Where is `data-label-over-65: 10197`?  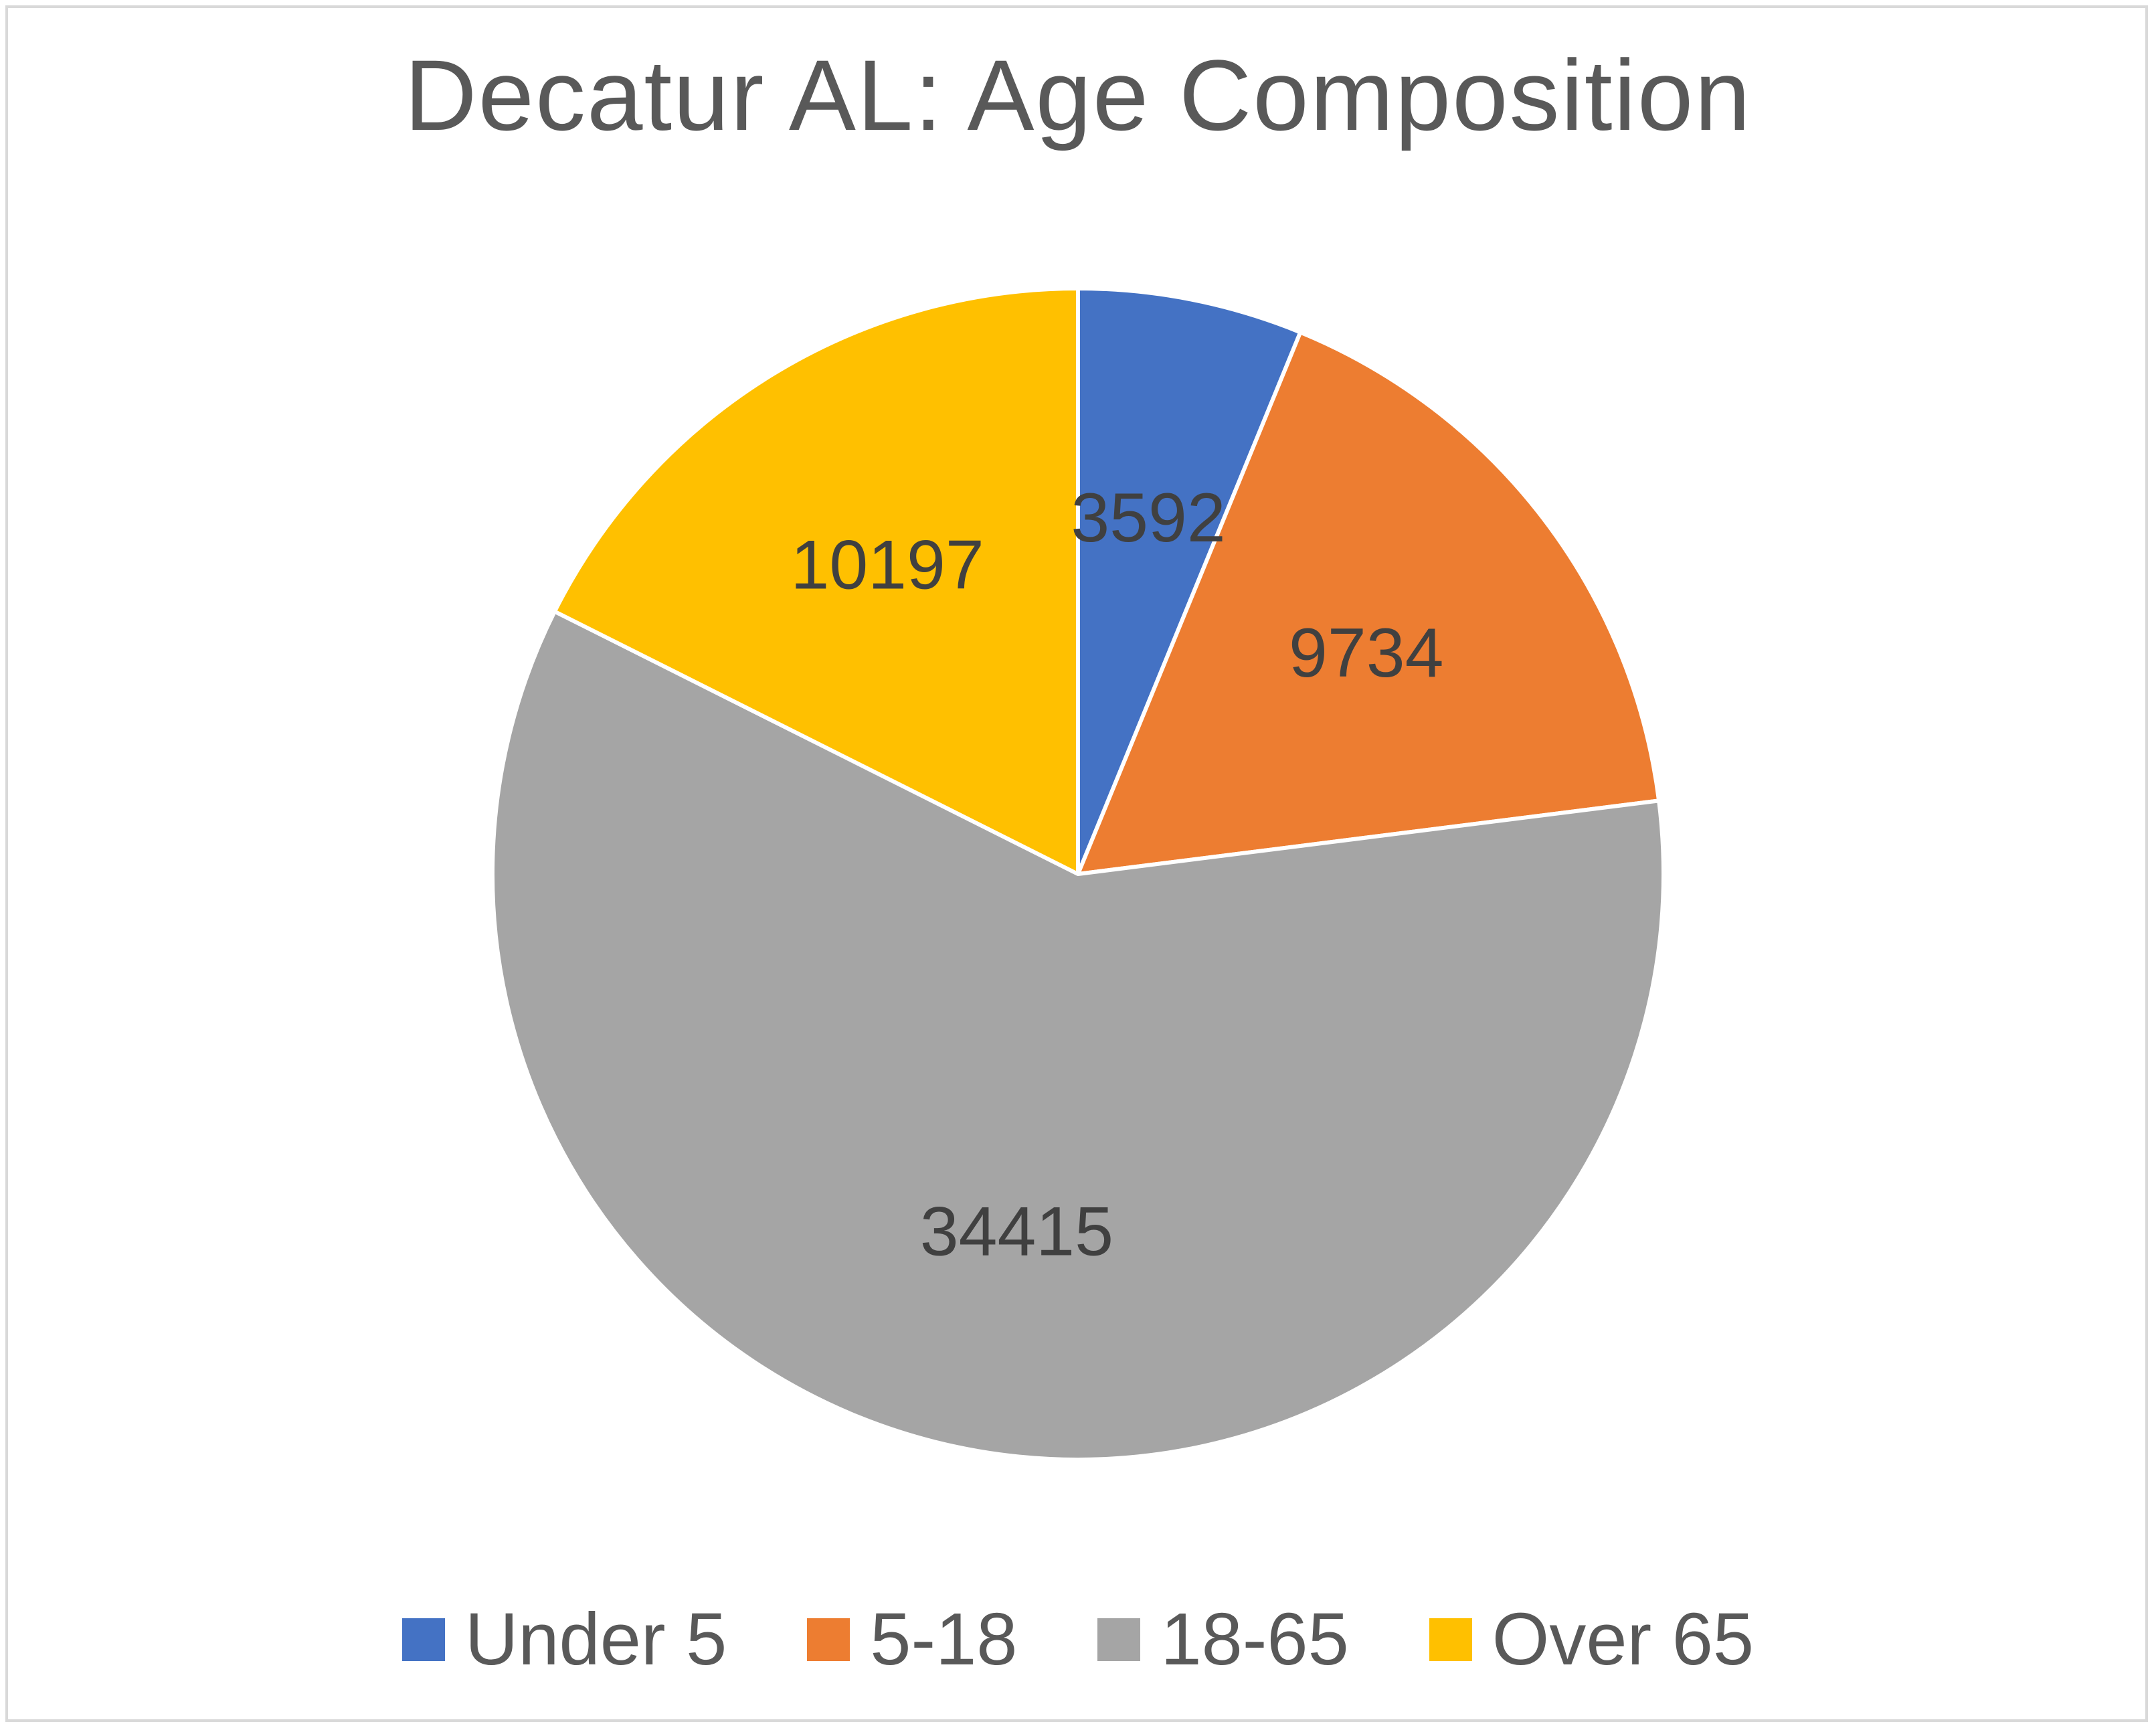
data-label-over-65: 10197 is located at coordinates (887, 565).